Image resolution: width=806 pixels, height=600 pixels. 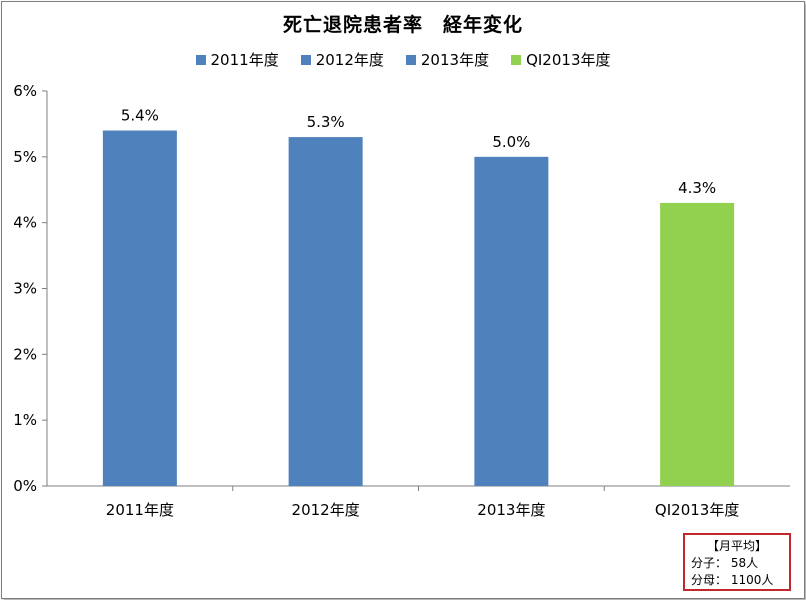 What do you see at coordinates (25, 486) in the screenshot?
I see `y-tick-label: 0%` at bounding box center [25, 486].